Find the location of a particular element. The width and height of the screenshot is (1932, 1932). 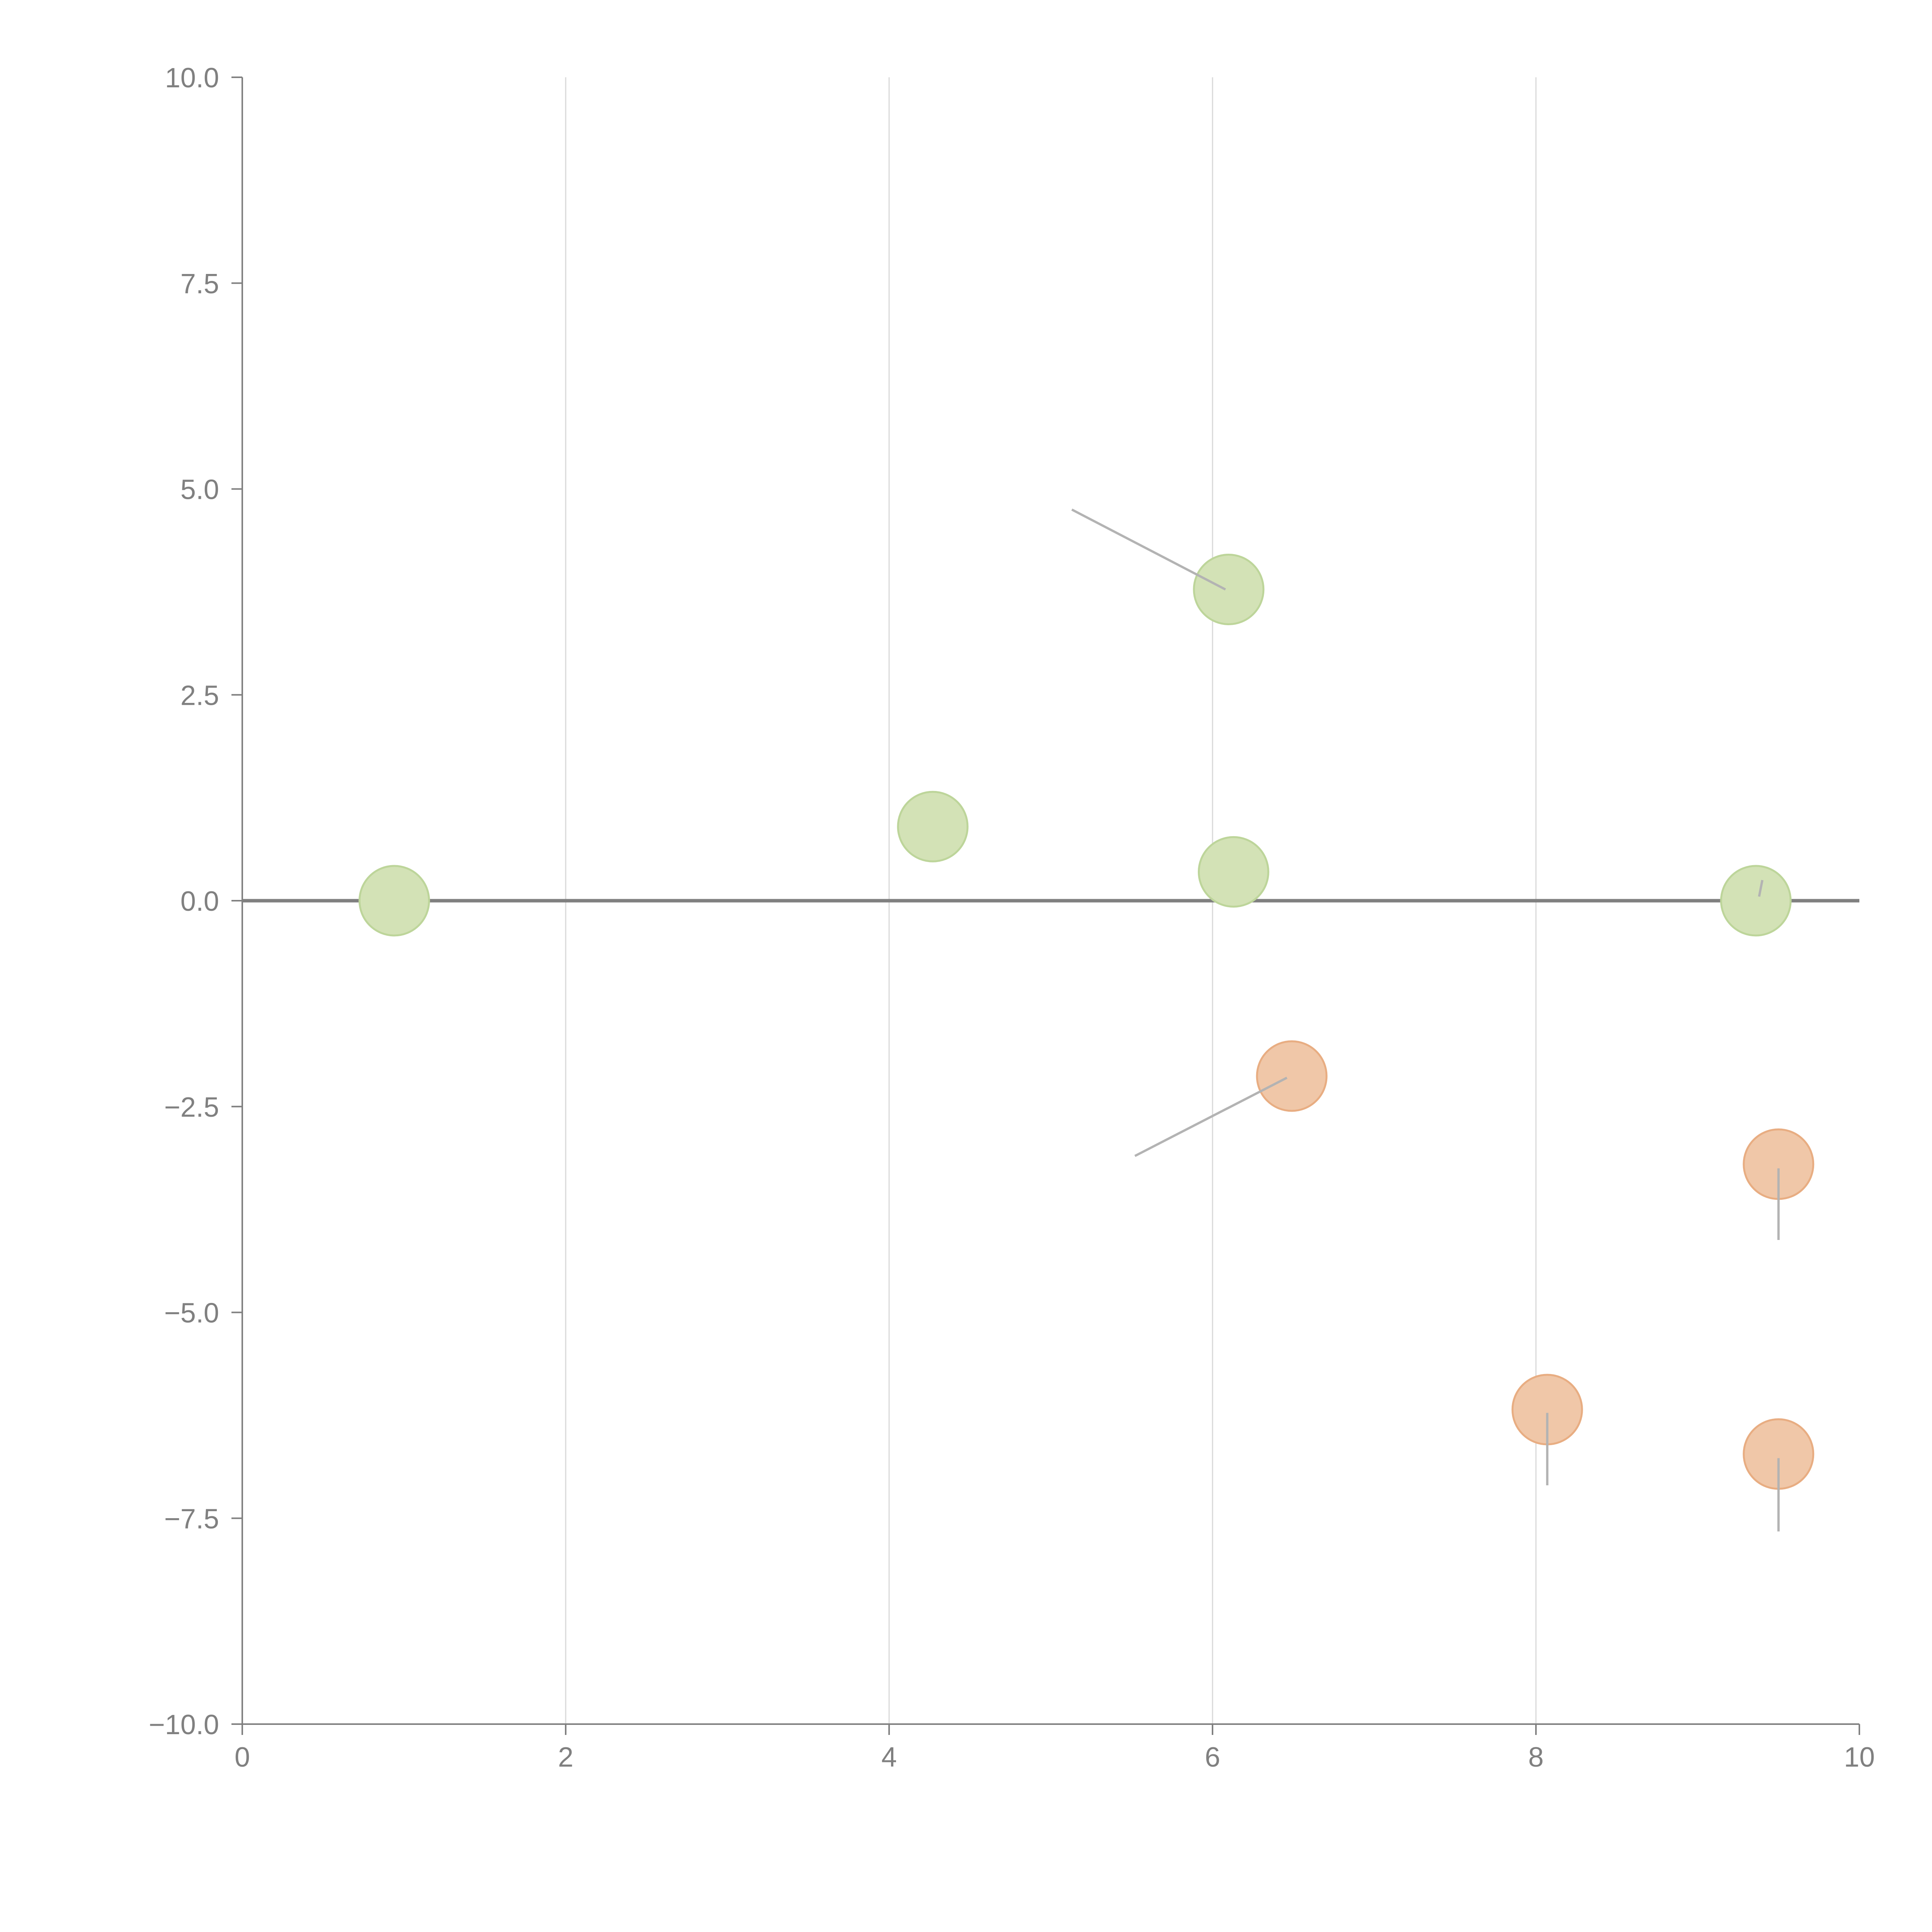

y-tick-label: 0.0 is located at coordinates (200, 901).